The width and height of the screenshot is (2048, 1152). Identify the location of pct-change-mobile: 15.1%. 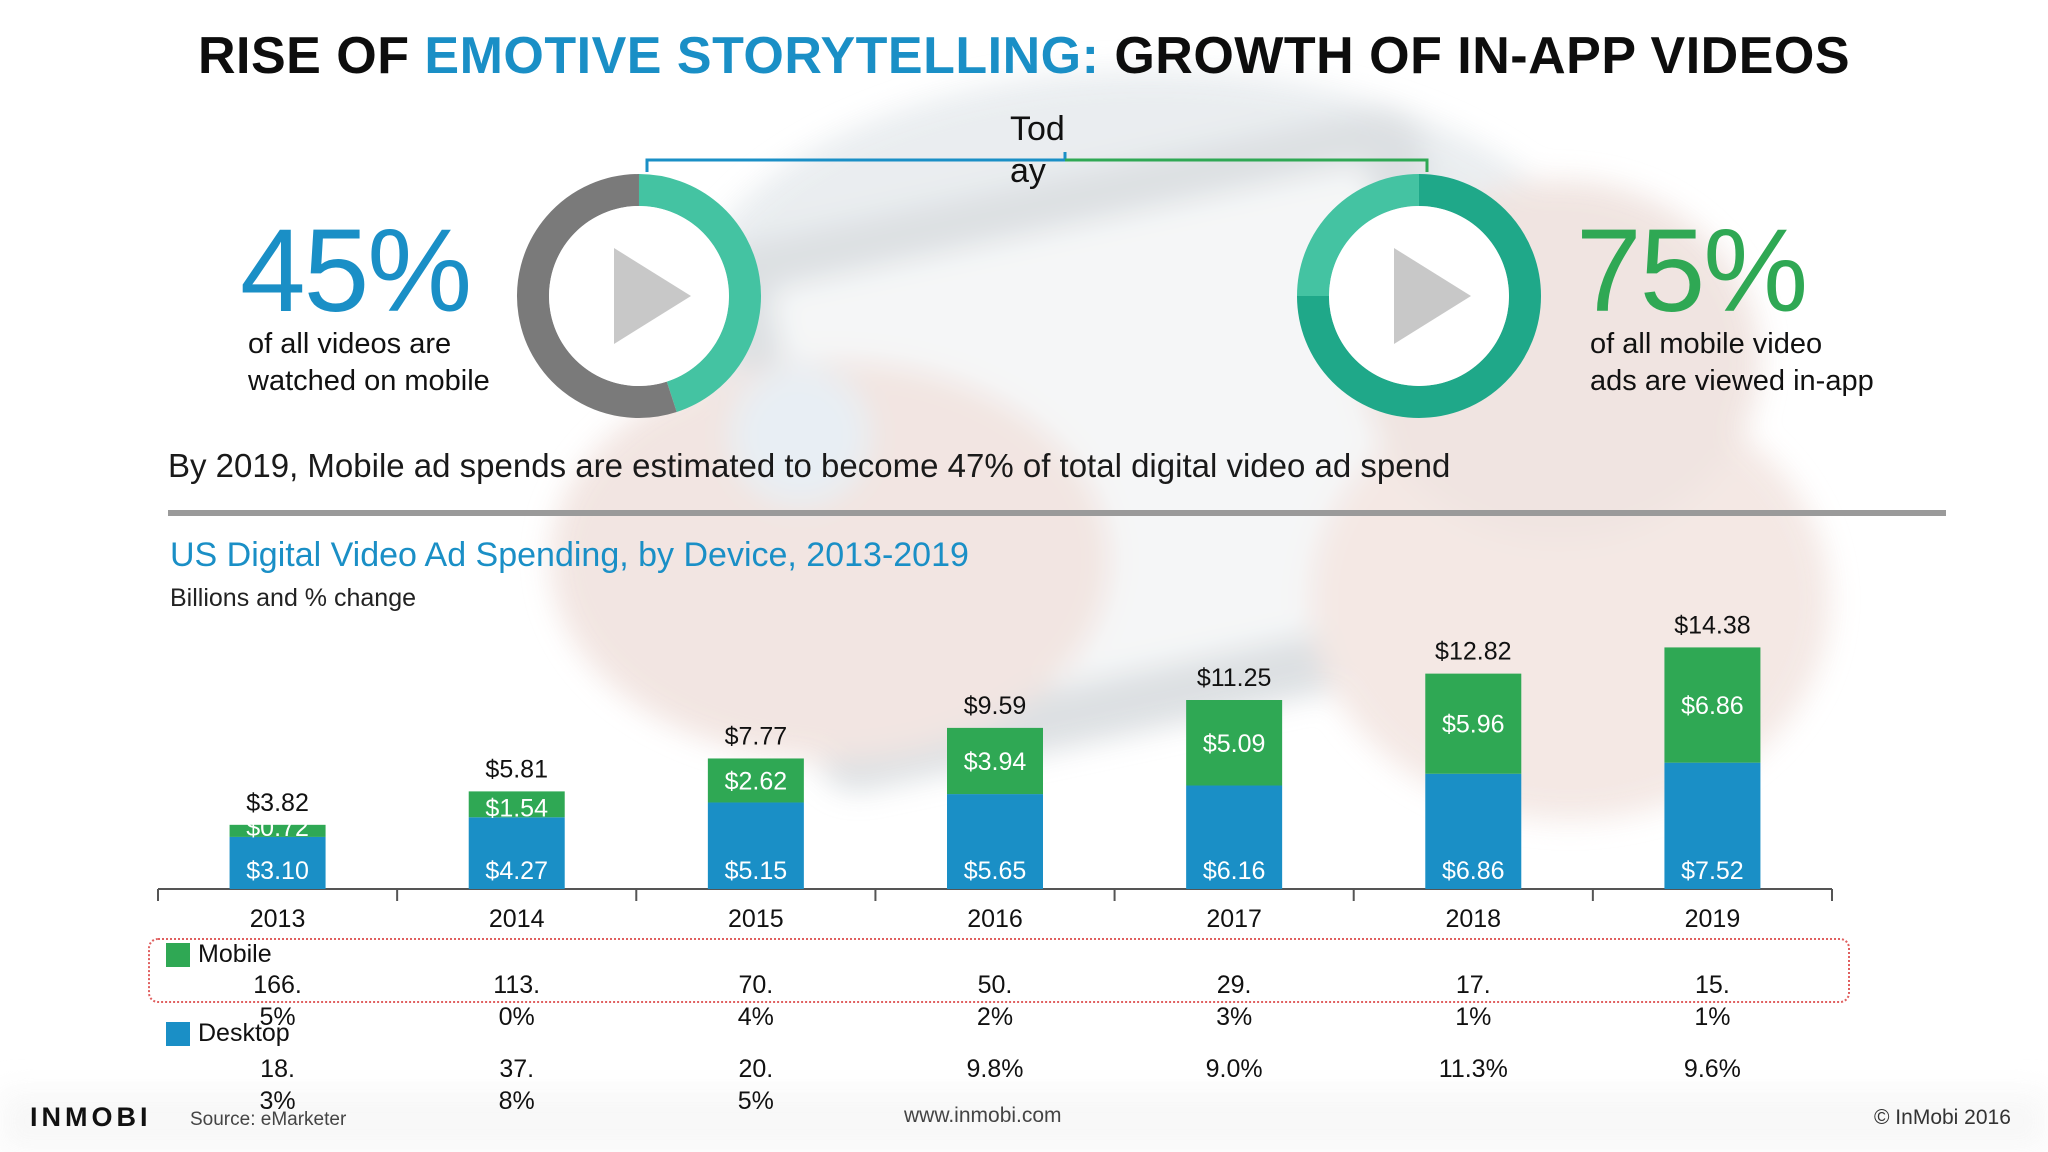
(1712, 1001).